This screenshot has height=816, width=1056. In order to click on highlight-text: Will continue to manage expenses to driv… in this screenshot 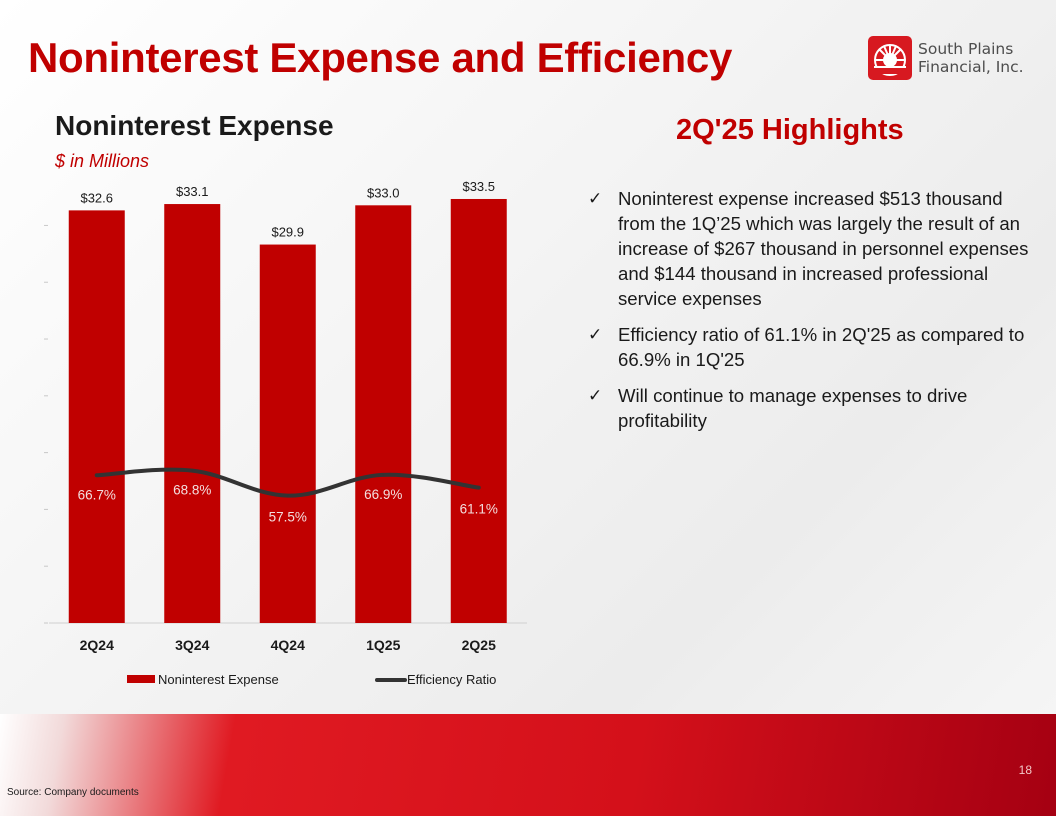, I will do `click(793, 408)`.